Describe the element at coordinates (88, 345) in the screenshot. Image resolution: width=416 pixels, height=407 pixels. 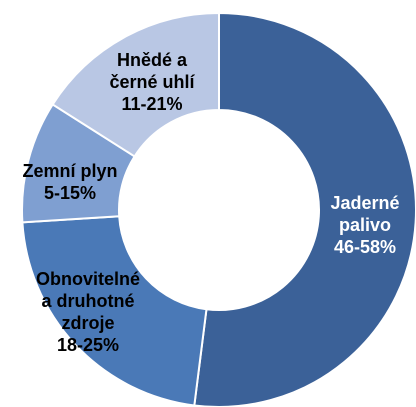
I see `value-label: 18-25%` at that location.